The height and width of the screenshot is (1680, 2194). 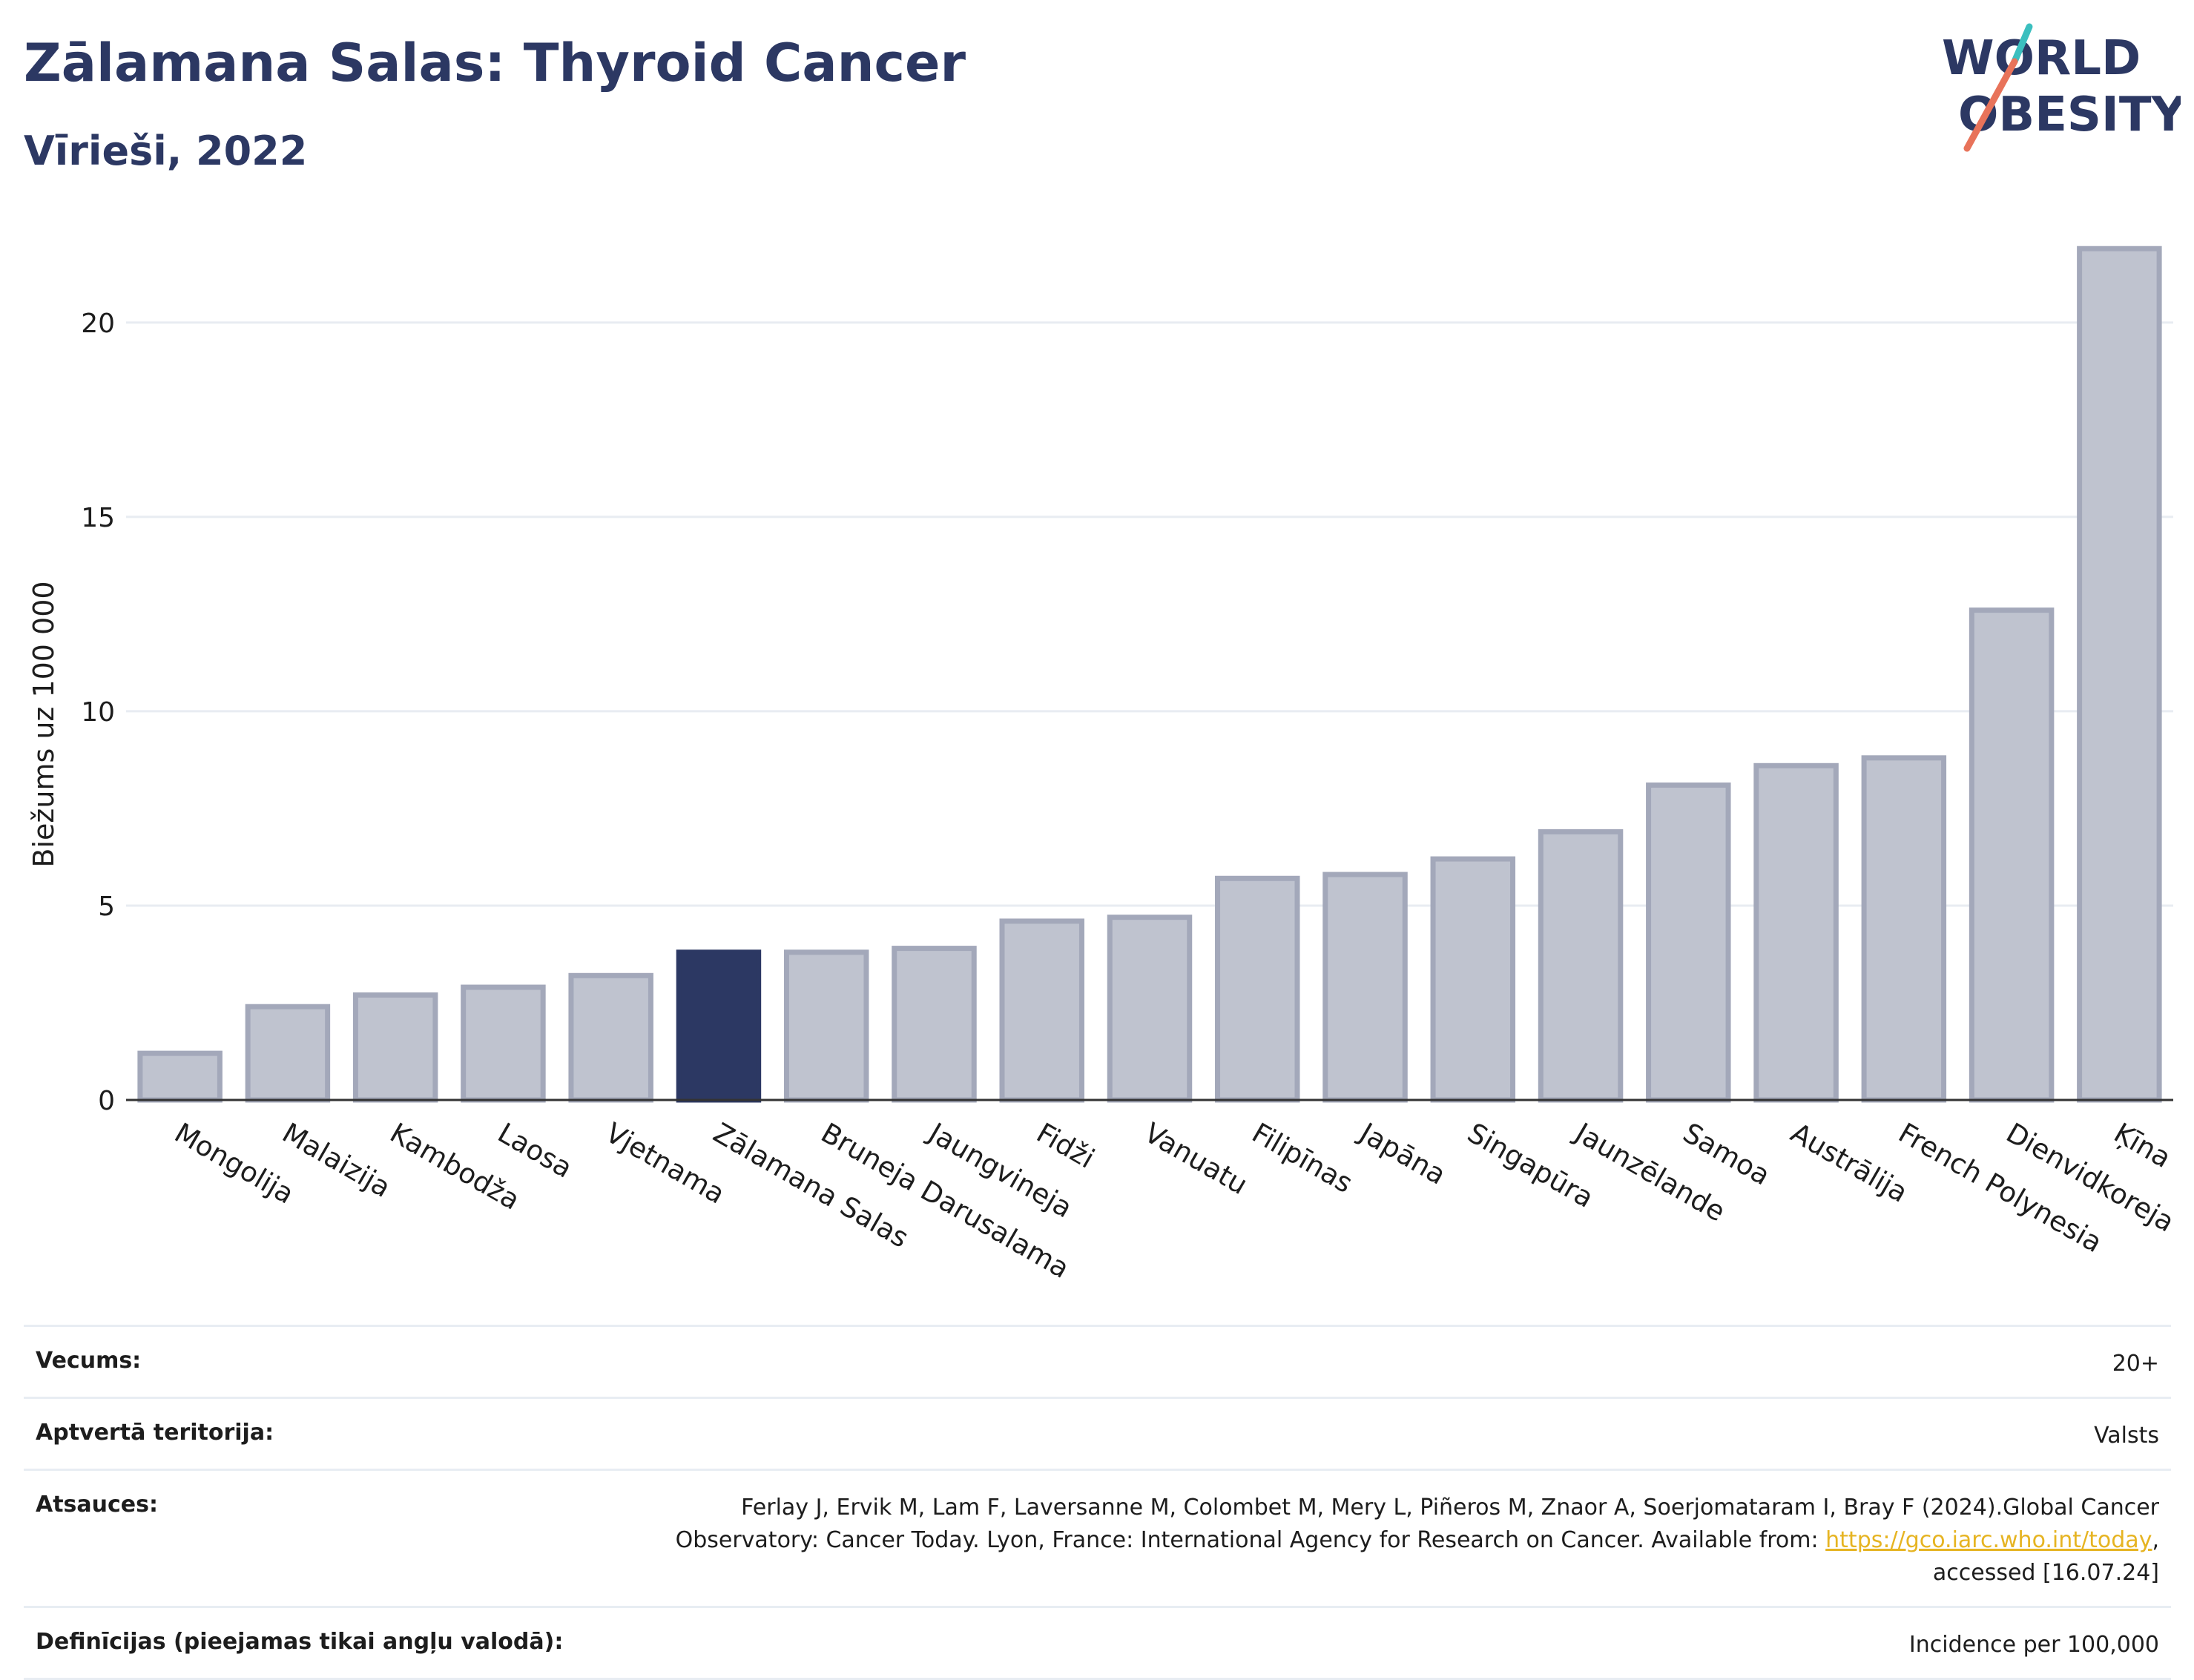 What do you see at coordinates (166, 151) in the screenshot?
I see `chart-subtitle: Vīrieši, 2022` at bounding box center [166, 151].